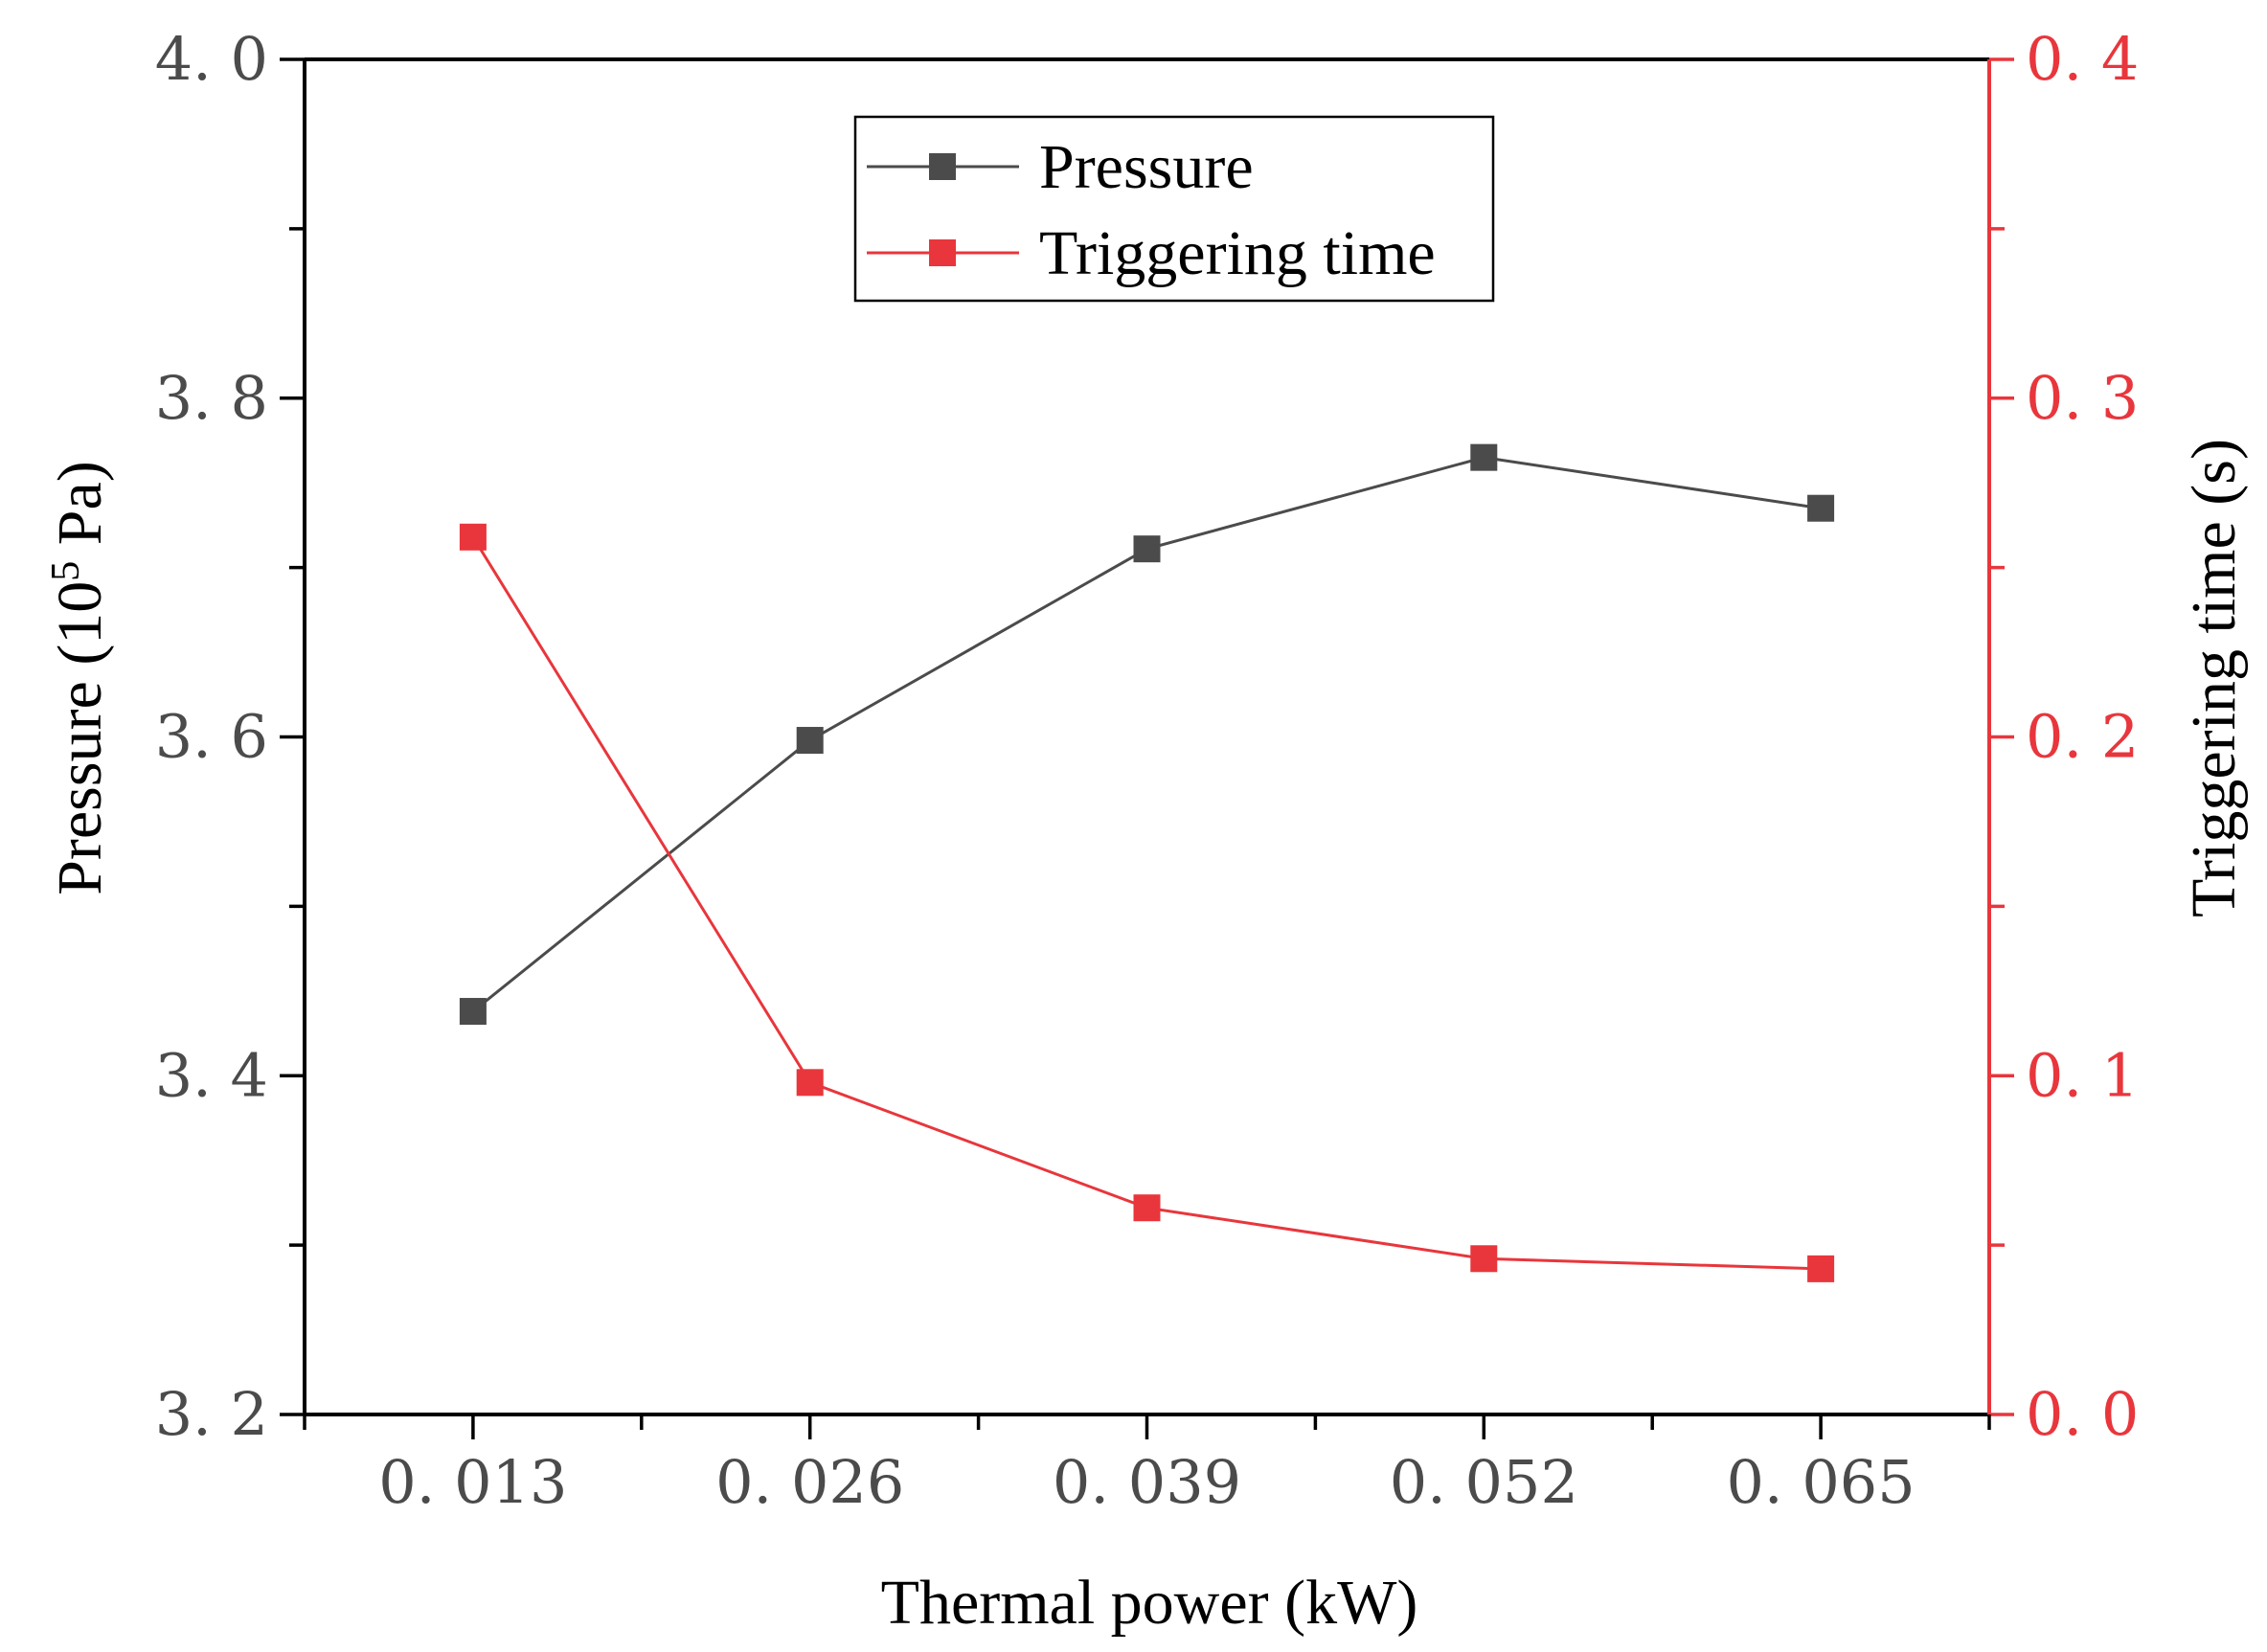 This screenshot has height=1652, width=2267. Describe the element at coordinates (1821, 1482) in the screenshot. I see `x-tick-label: 0. 065` at that location.